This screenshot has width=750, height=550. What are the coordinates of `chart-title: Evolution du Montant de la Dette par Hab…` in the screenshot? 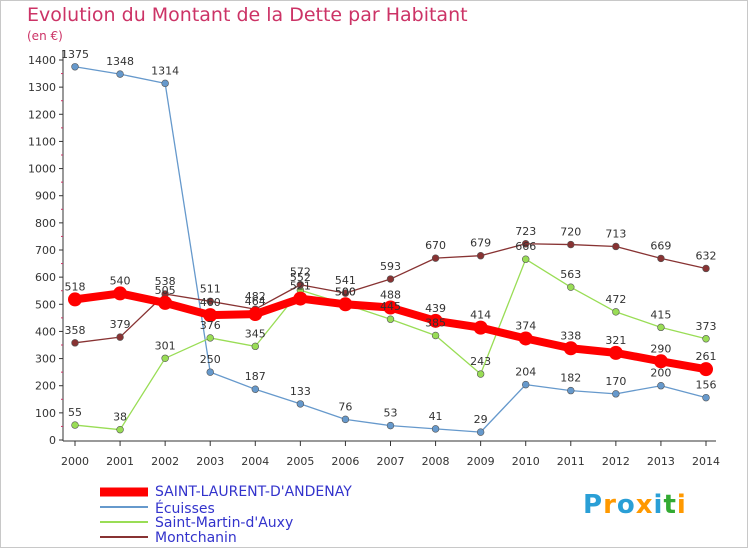 It's located at (247, 15).